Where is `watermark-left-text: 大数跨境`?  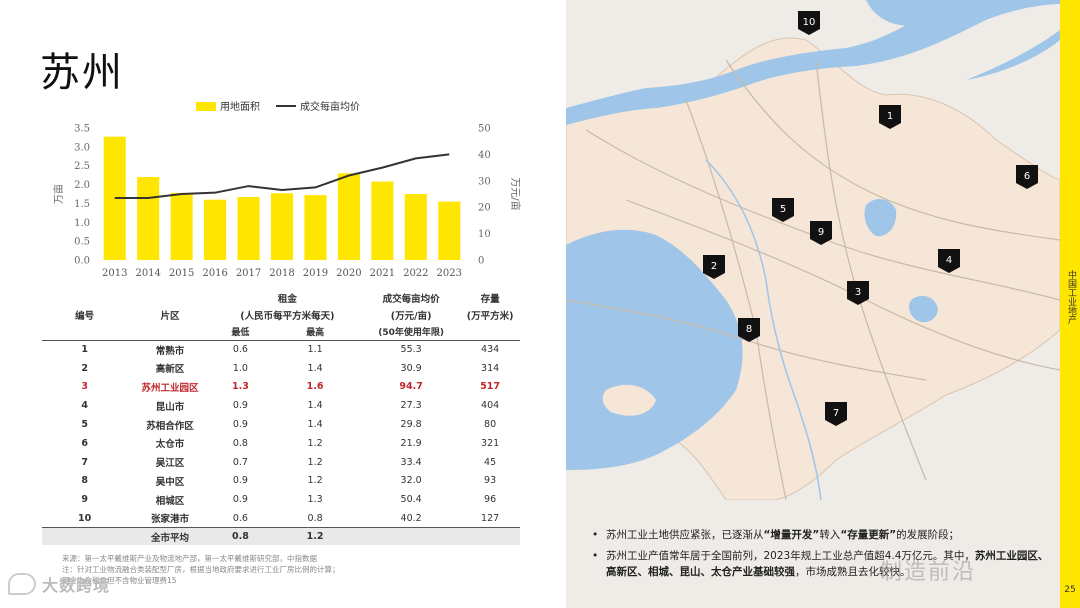
watermark-left-text: 大数跨境 is located at coordinates (76, 585).